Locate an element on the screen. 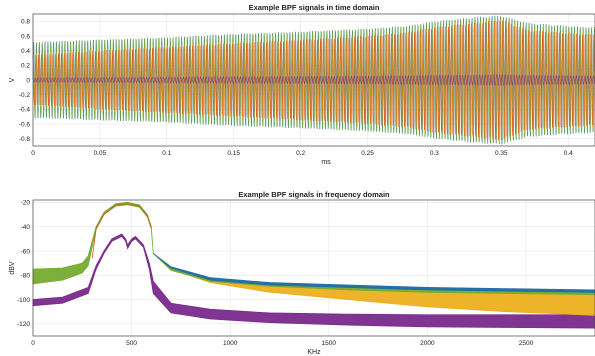 This screenshot has height=356, width=595. freq-chart-y-tick-label: -100 is located at coordinates (23, 300).